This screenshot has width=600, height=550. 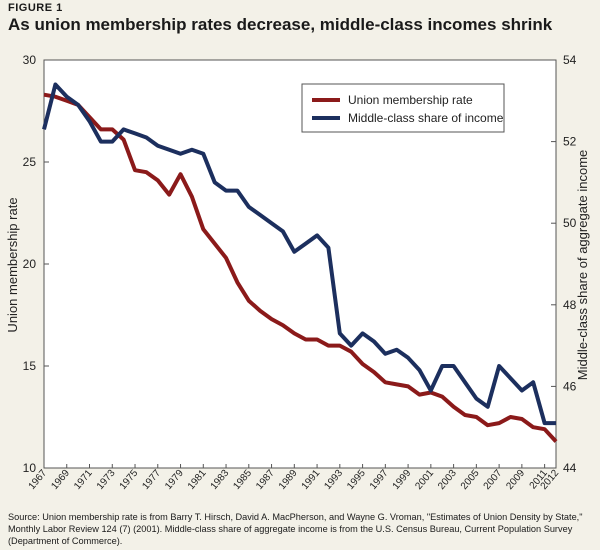 I want to click on left-tick-label: 25, so click(x=30, y=162).